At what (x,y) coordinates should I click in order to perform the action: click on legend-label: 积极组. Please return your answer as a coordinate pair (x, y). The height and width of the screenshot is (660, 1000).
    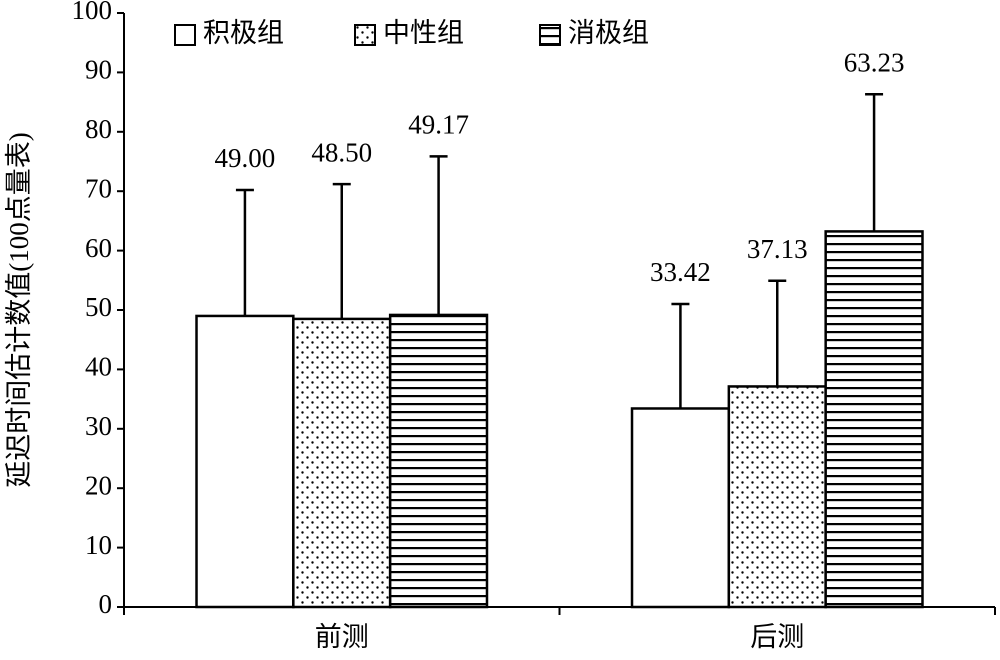
    Looking at the image, I should click on (243, 33).